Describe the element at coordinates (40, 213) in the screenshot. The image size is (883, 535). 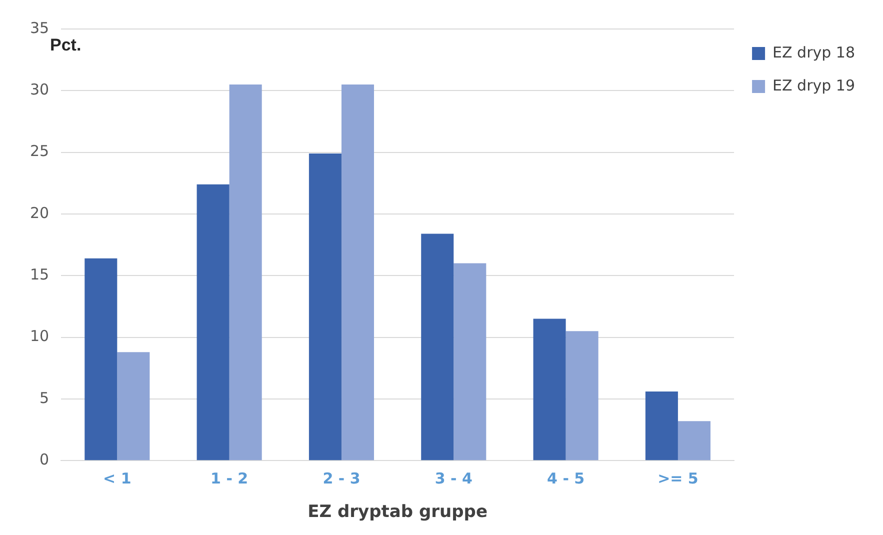
I see `y-tick-label: 20` at that location.